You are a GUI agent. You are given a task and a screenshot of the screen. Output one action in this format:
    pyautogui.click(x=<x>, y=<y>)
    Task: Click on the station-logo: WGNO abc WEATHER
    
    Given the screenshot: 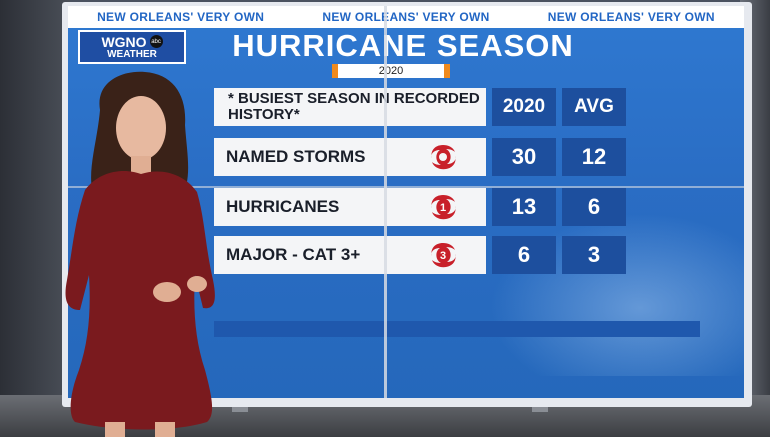 What is the action you would take?
    pyautogui.click(x=132, y=47)
    